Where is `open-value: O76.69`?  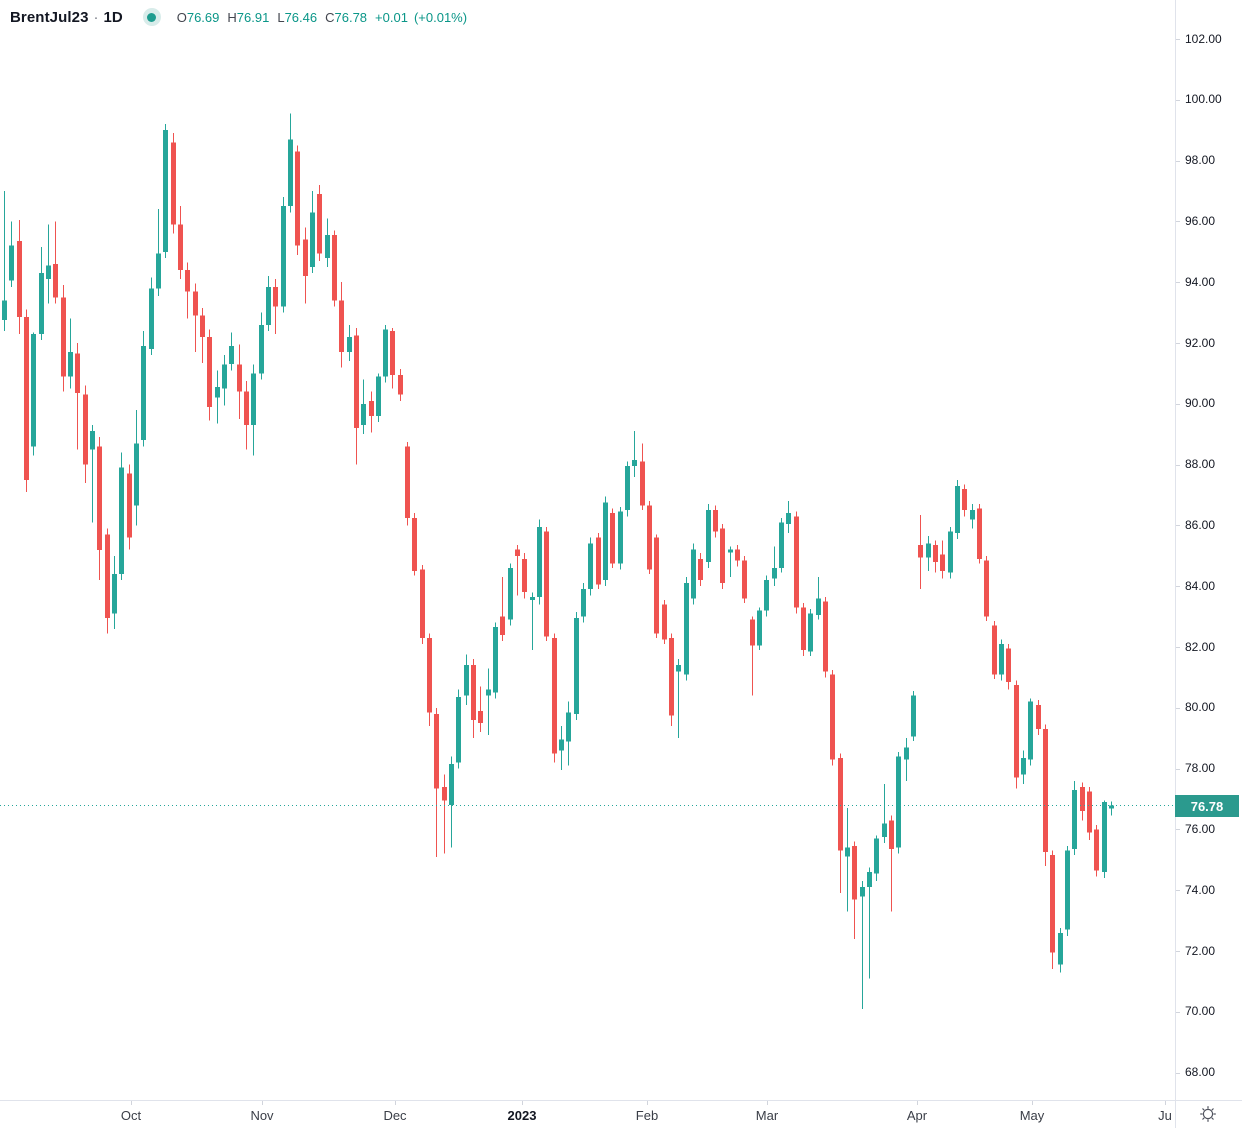
open-value: O76.69 is located at coordinates (198, 17).